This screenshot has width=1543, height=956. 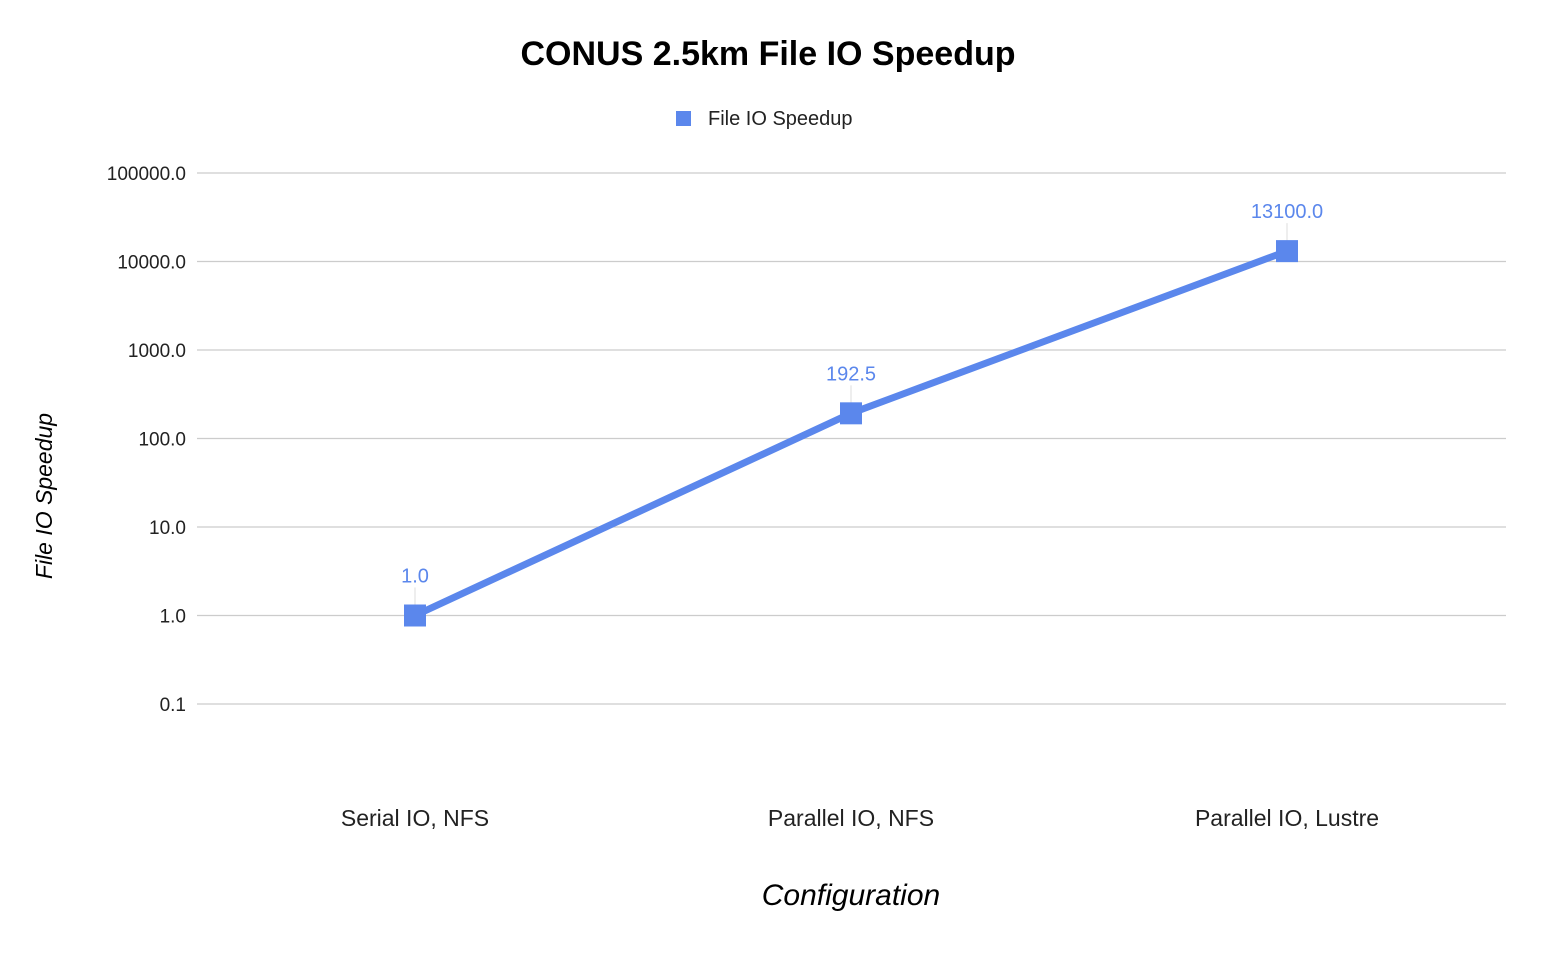 What do you see at coordinates (780, 119) in the screenshot?
I see `legend-label: File IO Speedup` at bounding box center [780, 119].